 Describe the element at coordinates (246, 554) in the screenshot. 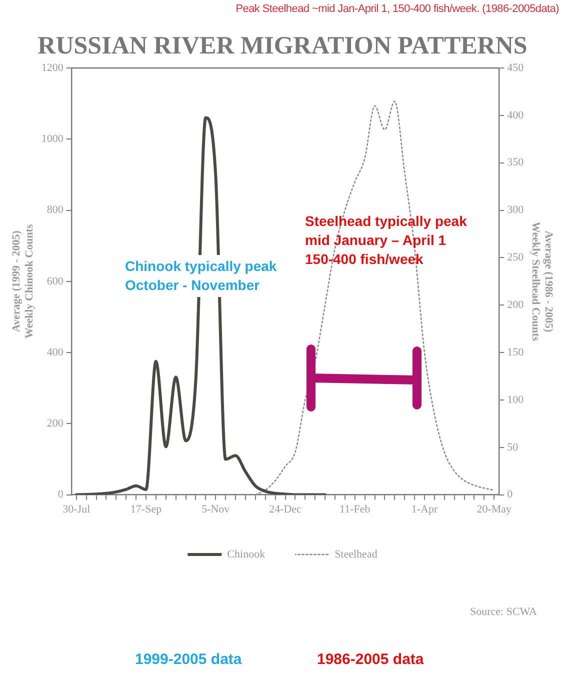

I see `legend-label: Chinook` at that location.